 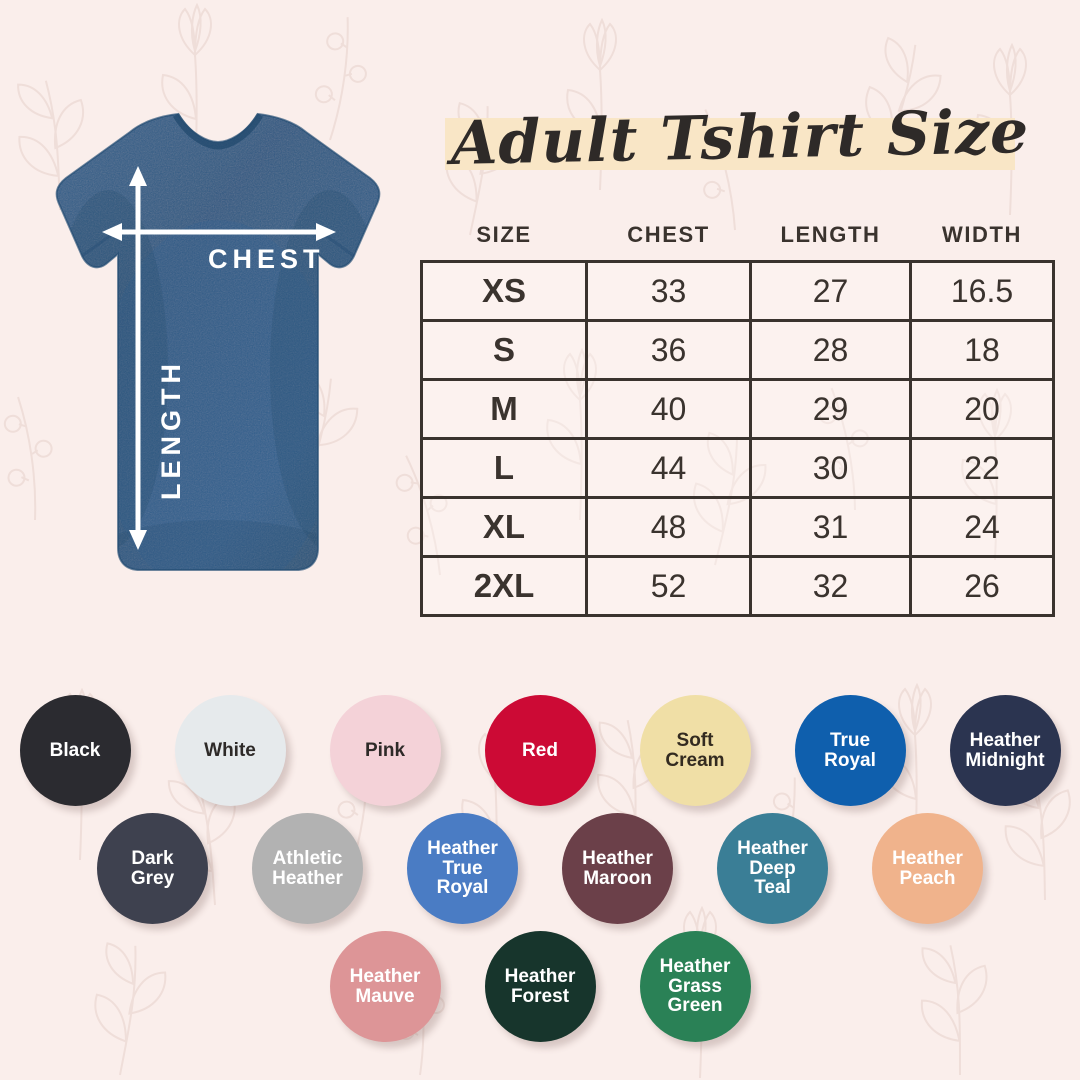 I want to click on color-swatch: Heather Forest, so click(x=540, y=986).